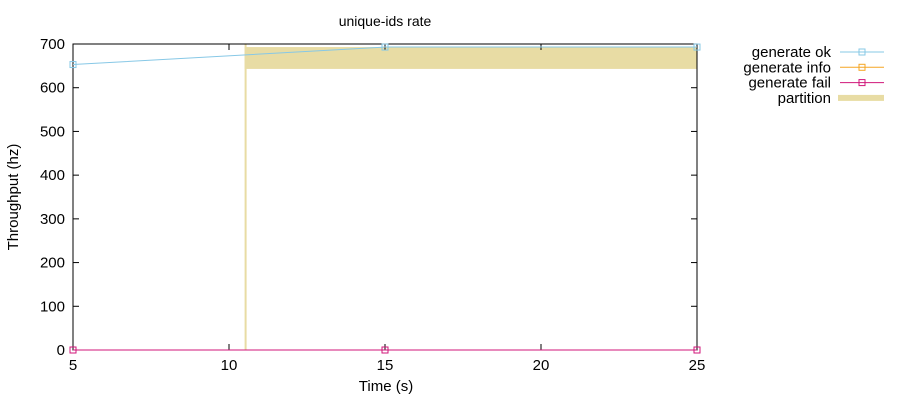  Describe the element at coordinates (792, 52) in the screenshot. I see `legend-label: generate ok` at that location.